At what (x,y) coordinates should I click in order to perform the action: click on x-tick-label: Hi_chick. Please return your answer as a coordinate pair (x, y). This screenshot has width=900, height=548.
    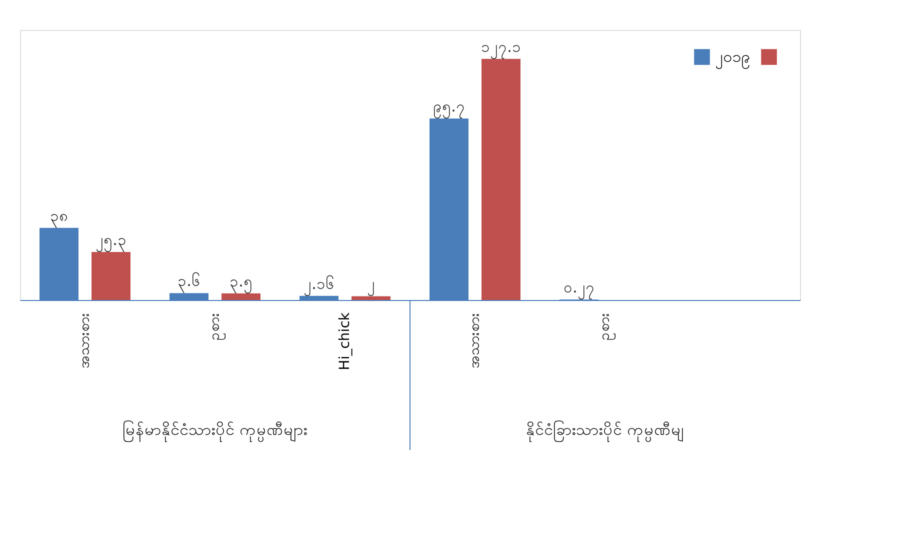
    Looking at the image, I should click on (345, 341).